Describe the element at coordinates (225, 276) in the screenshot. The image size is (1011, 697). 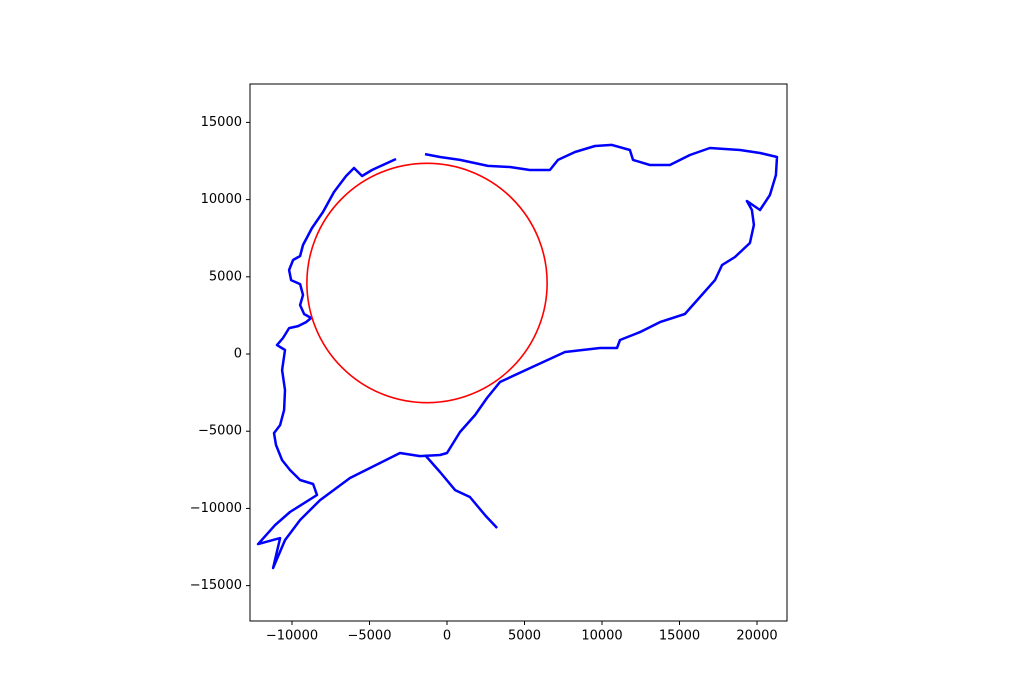
I see `y-tick-label: 5000` at that location.